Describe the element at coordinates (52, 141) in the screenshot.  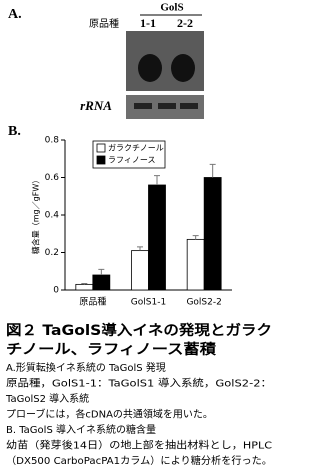
I see `y-tick-label: 0.8` at that location.